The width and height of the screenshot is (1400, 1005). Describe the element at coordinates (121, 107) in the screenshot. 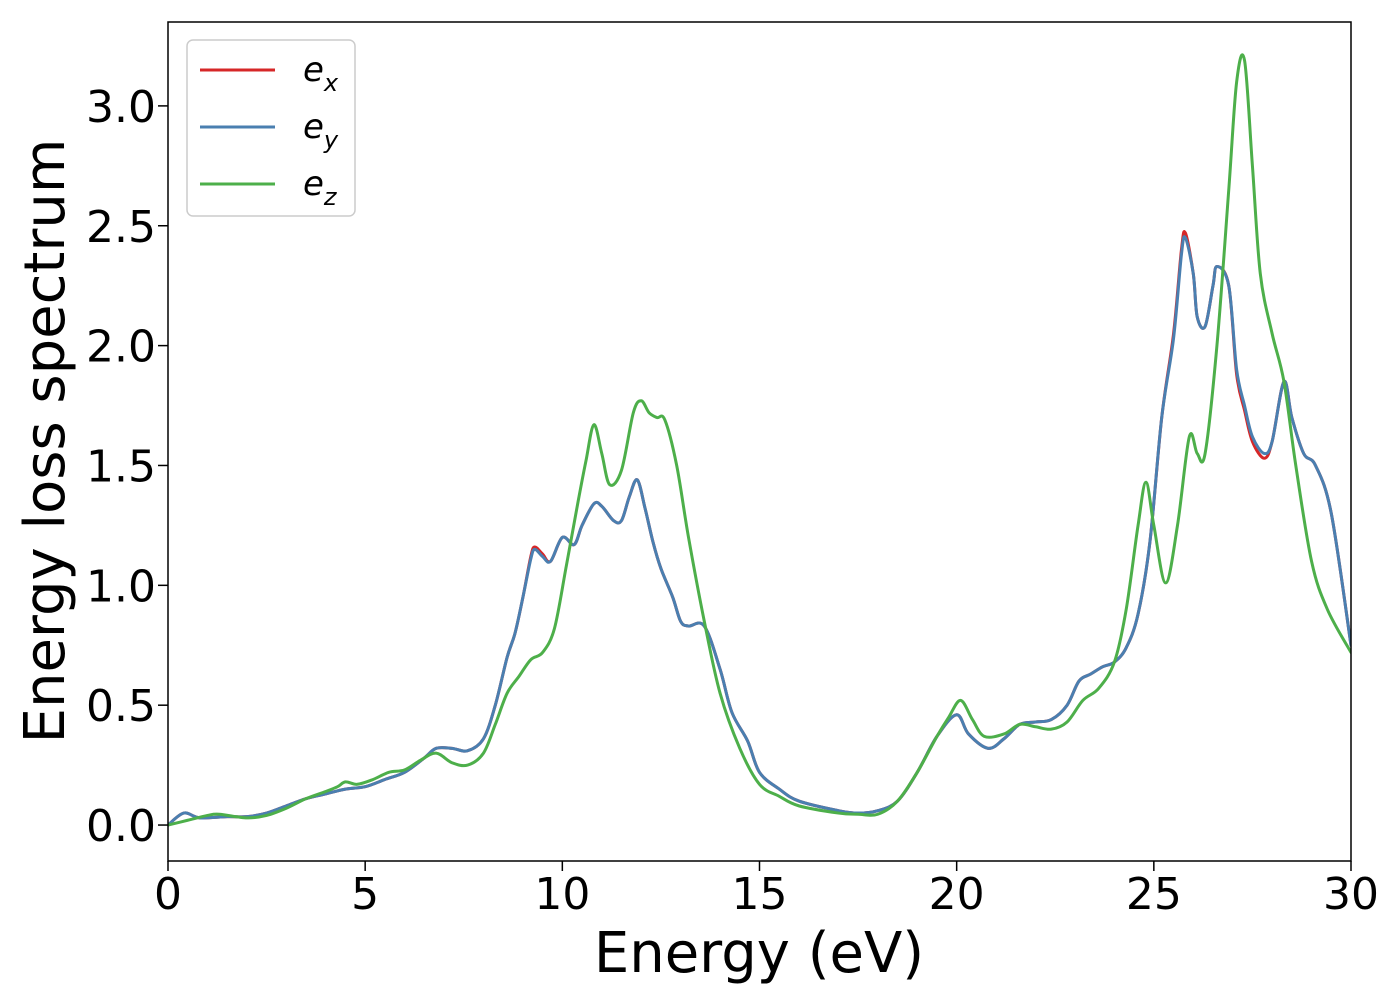

I see `y-tick-label: 3.0` at that location.